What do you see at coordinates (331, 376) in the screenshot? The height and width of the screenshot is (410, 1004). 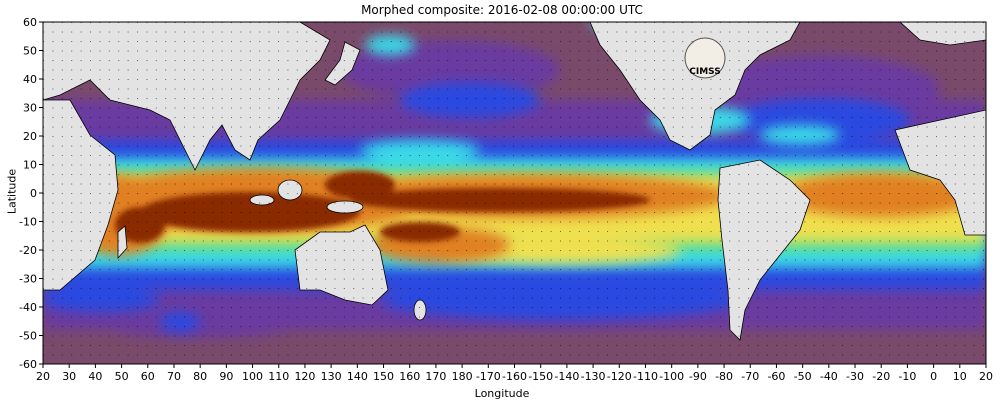 I see `x-tick-label: 130` at bounding box center [331, 376].